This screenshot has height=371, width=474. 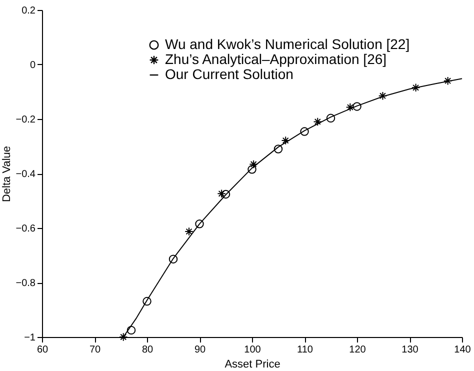 I want to click on x-tick-label: 120, so click(x=357, y=350).